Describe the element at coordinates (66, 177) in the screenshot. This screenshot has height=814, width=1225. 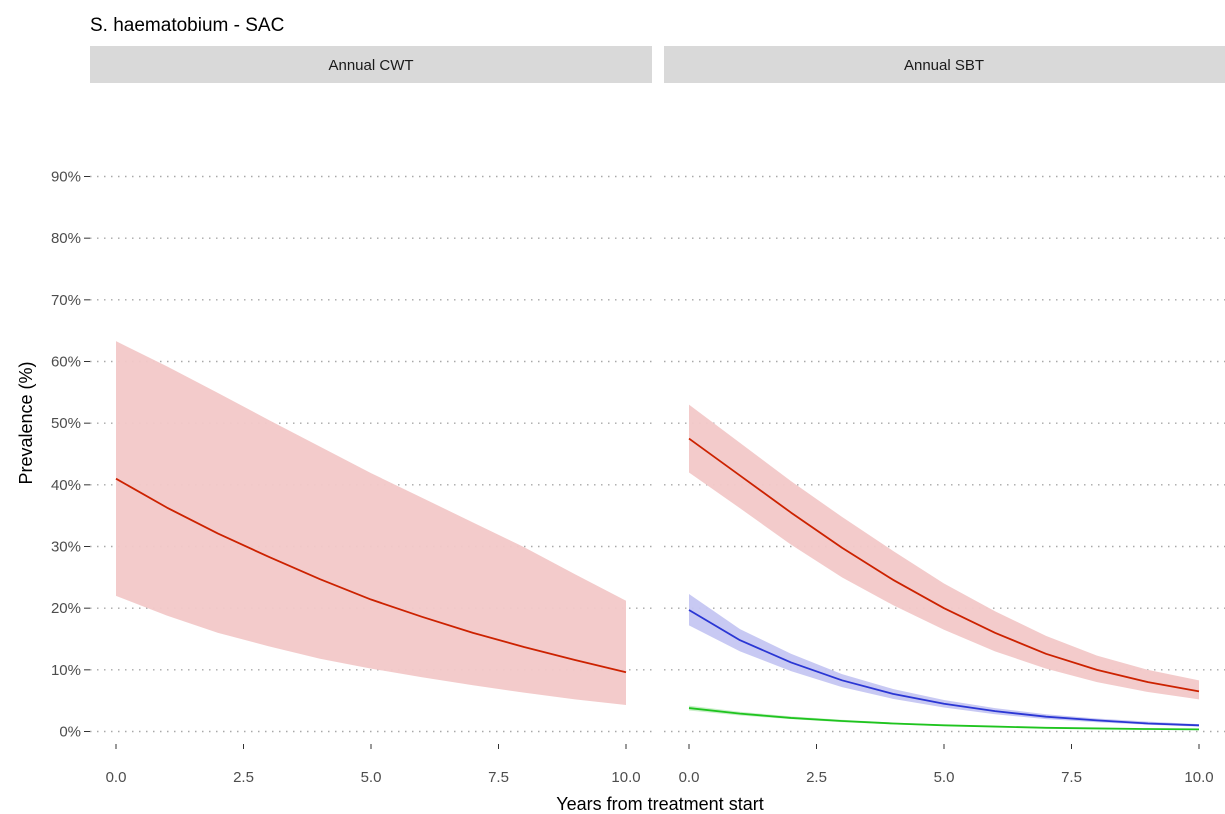
I see `y-tick-label: 90%` at that location.